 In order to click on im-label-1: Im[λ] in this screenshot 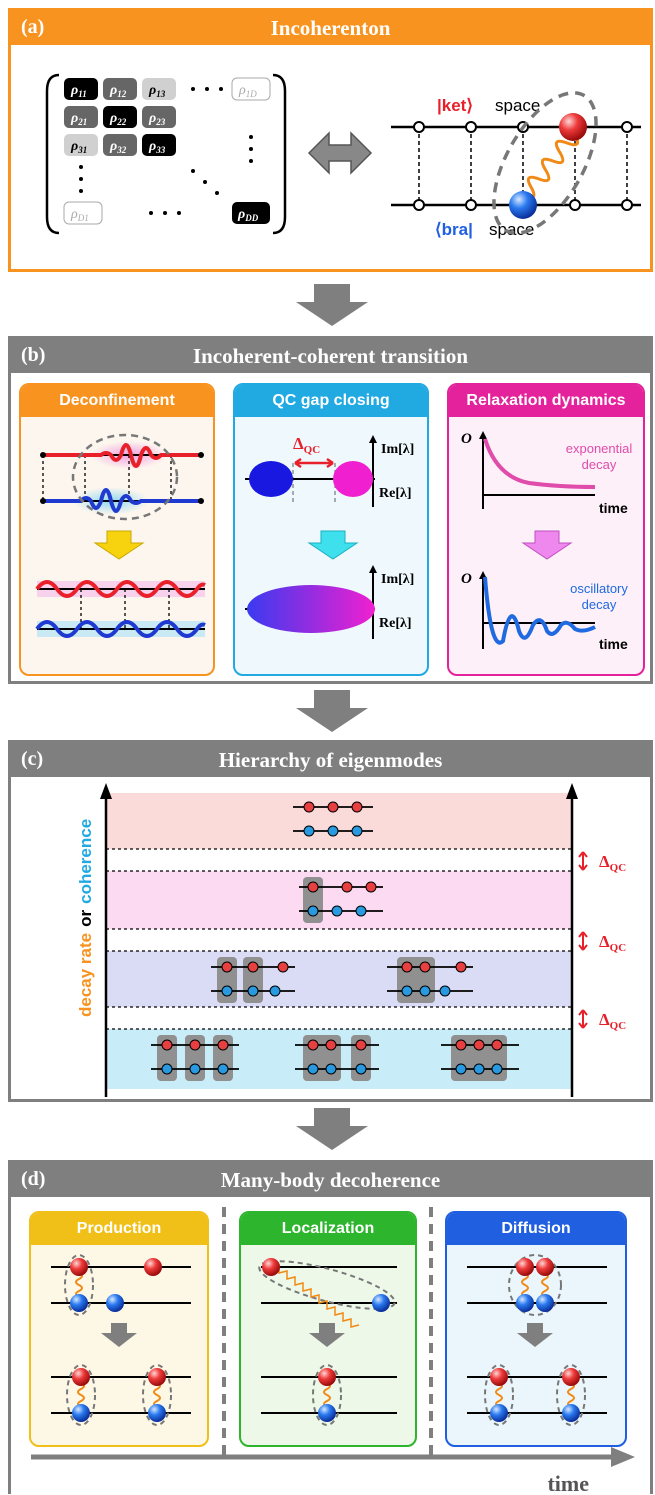, I will do `click(397, 449)`.